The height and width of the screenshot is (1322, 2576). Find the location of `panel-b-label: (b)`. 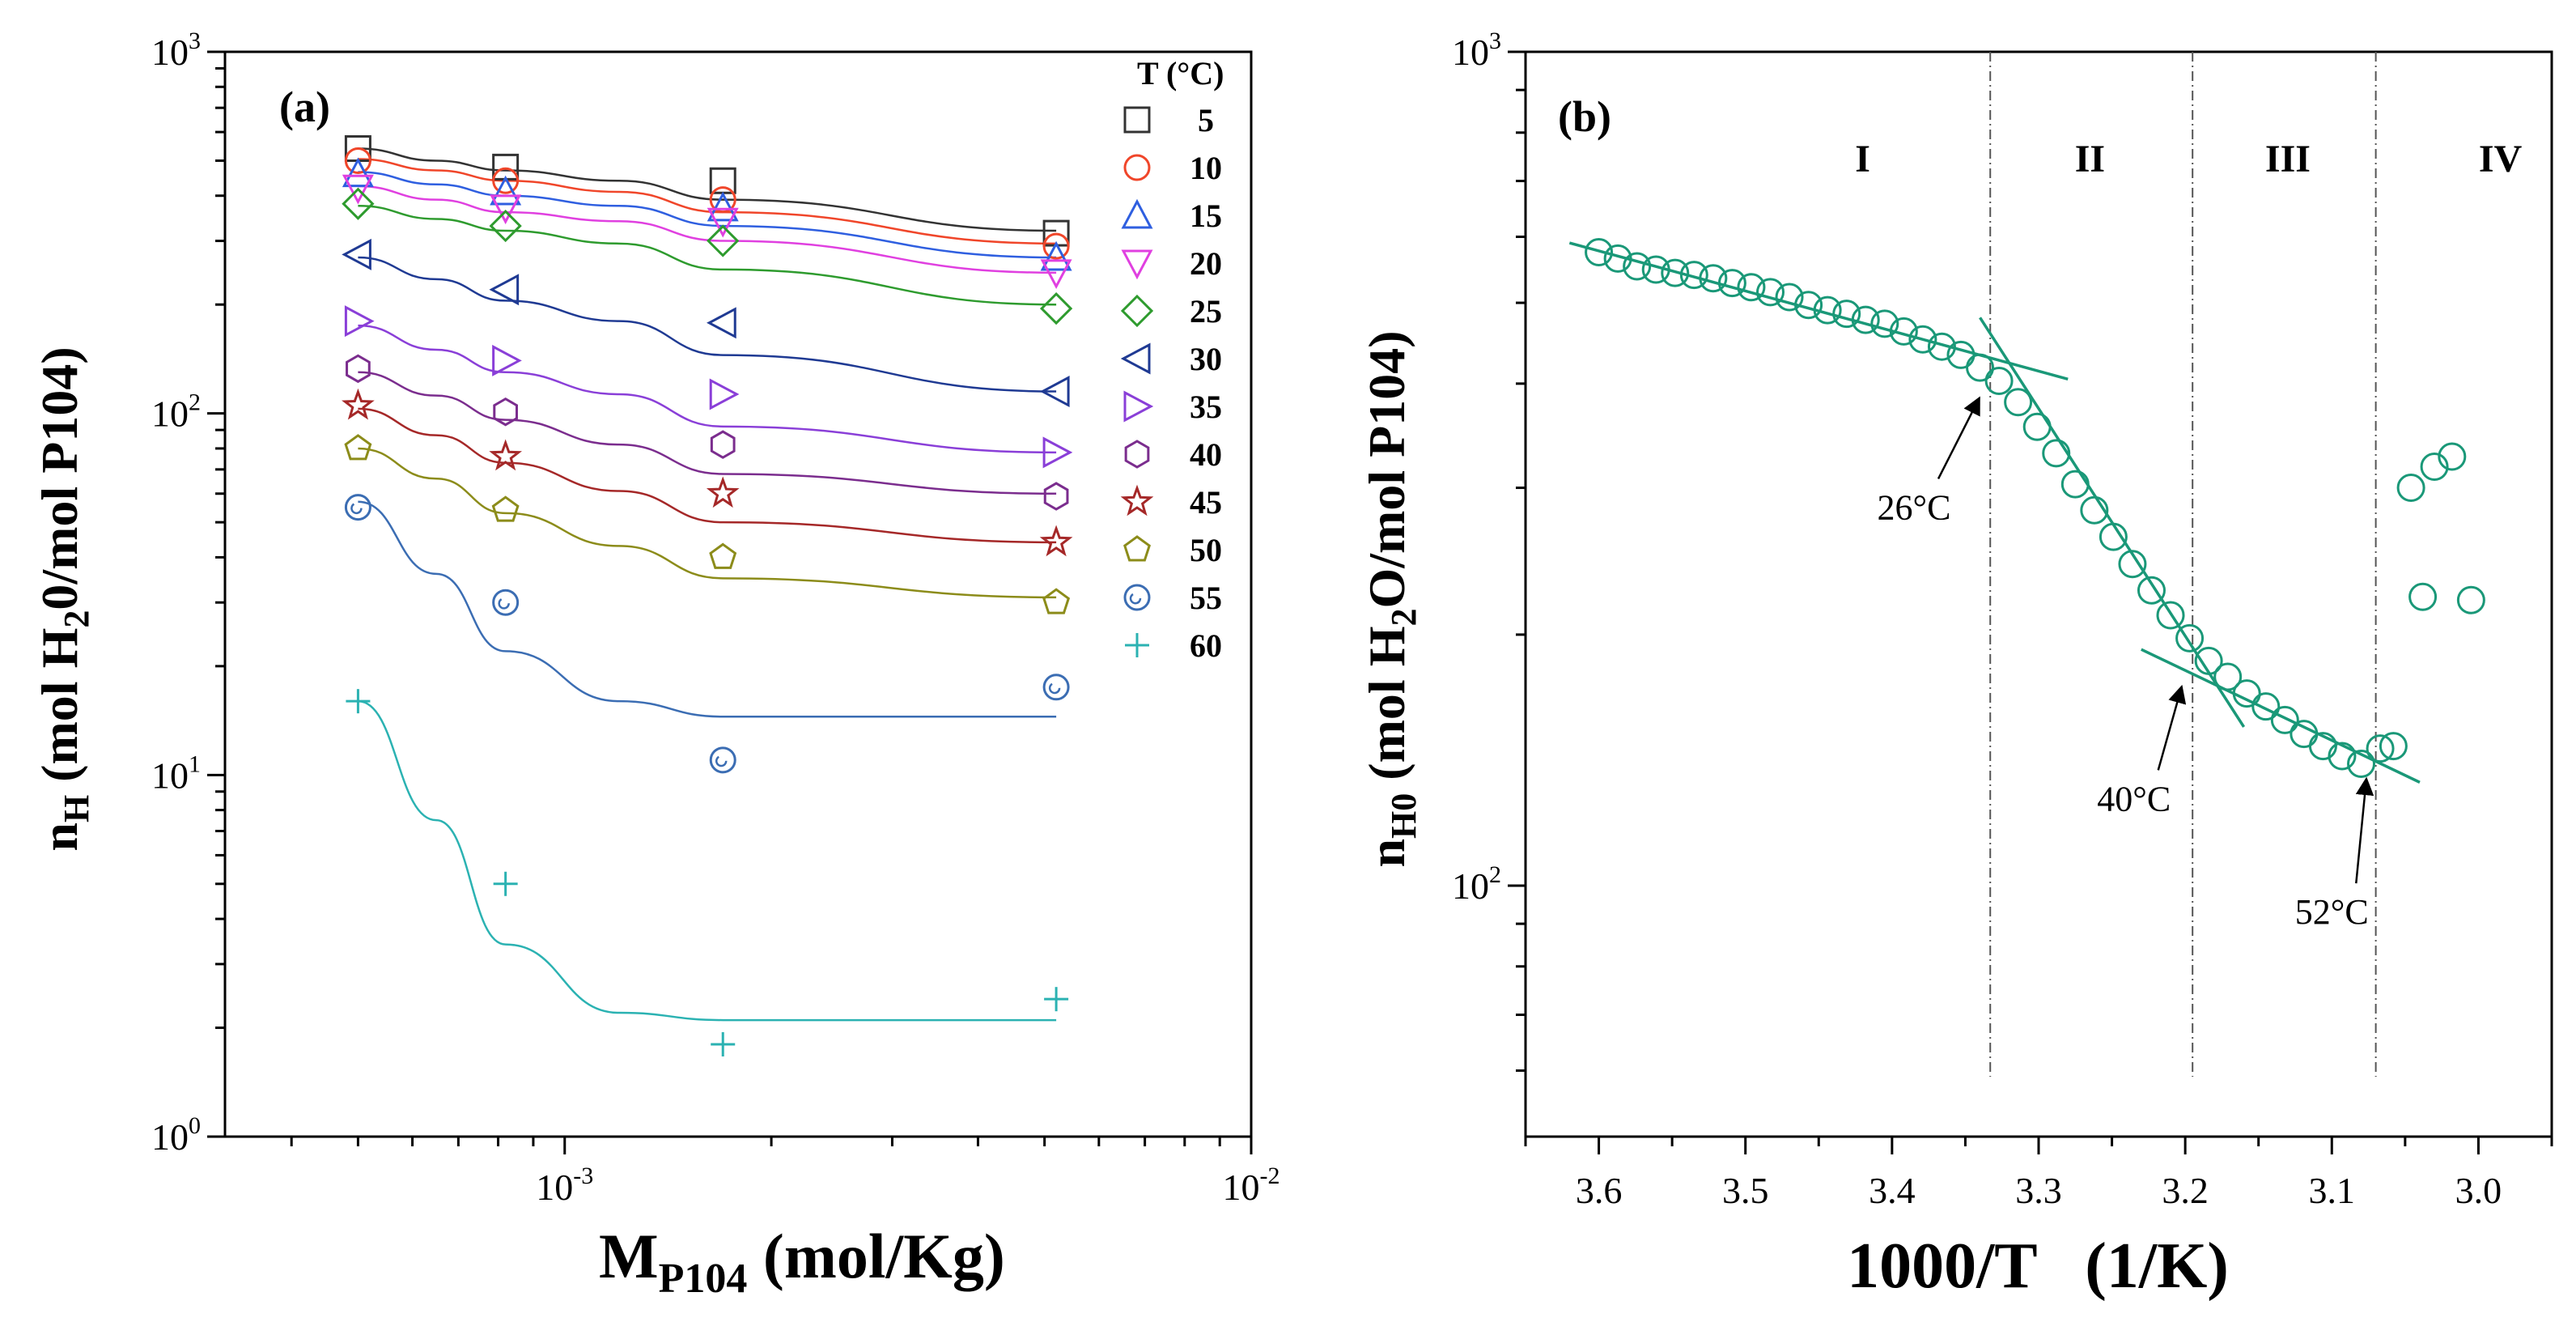

panel-b-label: (b) is located at coordinates (1584, 117).